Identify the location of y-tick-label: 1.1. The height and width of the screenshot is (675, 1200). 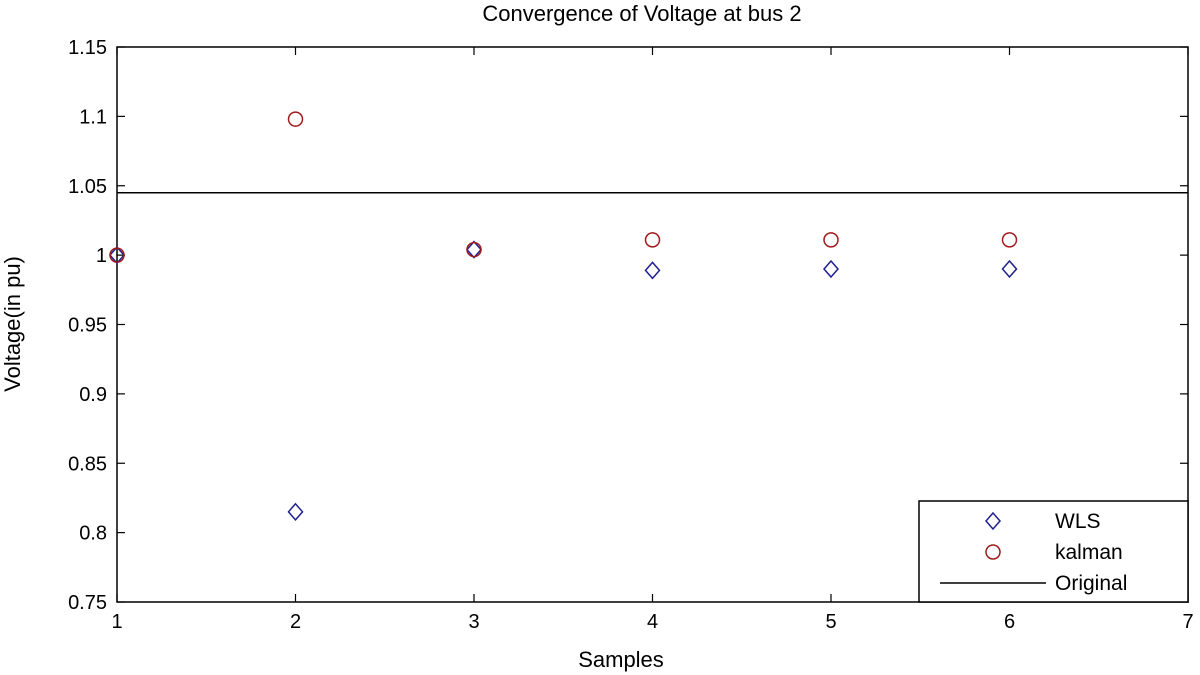
(93, 117).